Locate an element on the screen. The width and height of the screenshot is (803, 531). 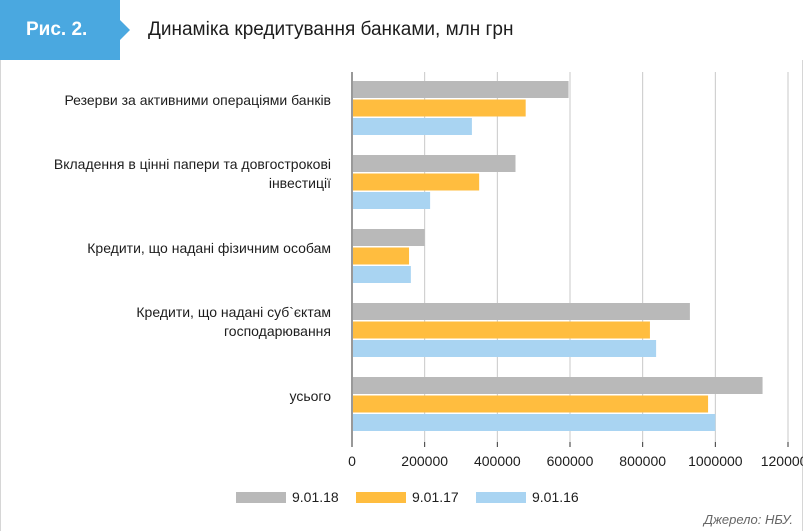
legend-item: 9.01.16 is located at coordinates (527, 497).